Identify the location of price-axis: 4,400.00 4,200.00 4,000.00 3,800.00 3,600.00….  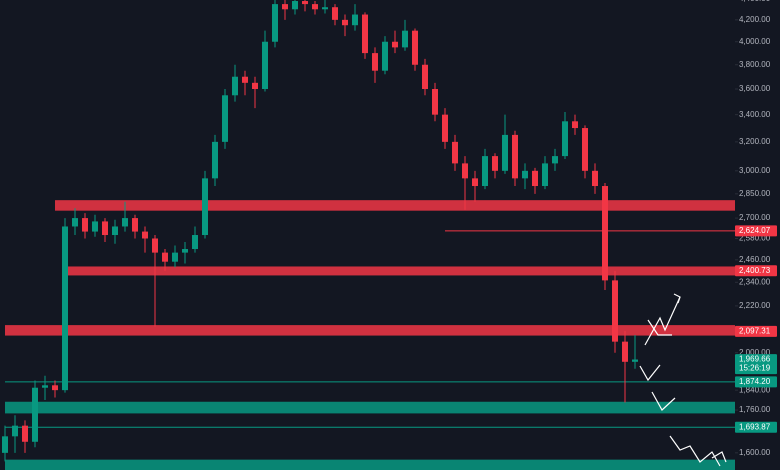
(756, 228).